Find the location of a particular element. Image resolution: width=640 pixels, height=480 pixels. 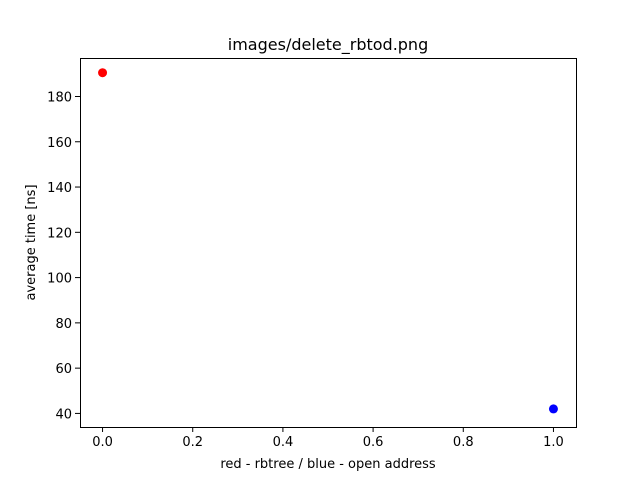

y-tick-label: 140 is located at coordinates (59, 188).